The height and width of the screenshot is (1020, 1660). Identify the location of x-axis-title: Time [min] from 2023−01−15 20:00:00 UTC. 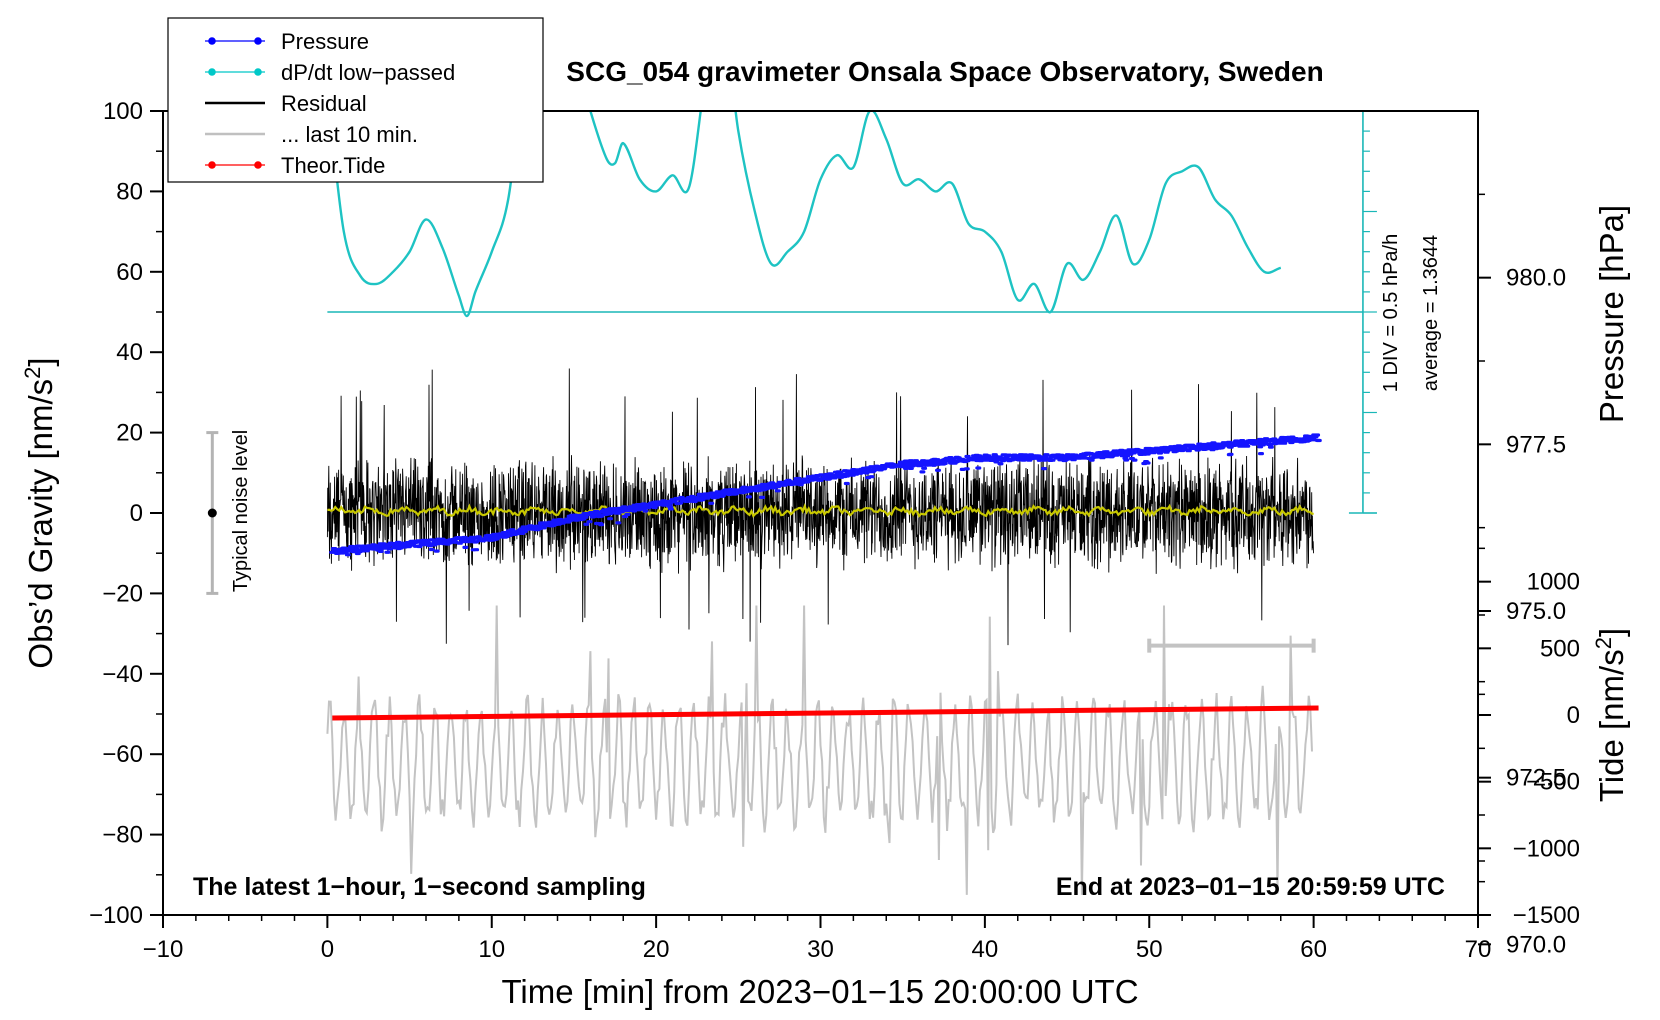
(819, 991).